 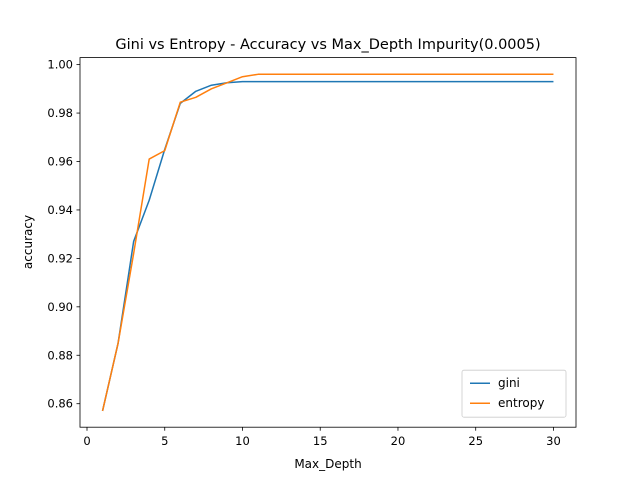 I want to click on legend-box, so click(x=514, y=393).